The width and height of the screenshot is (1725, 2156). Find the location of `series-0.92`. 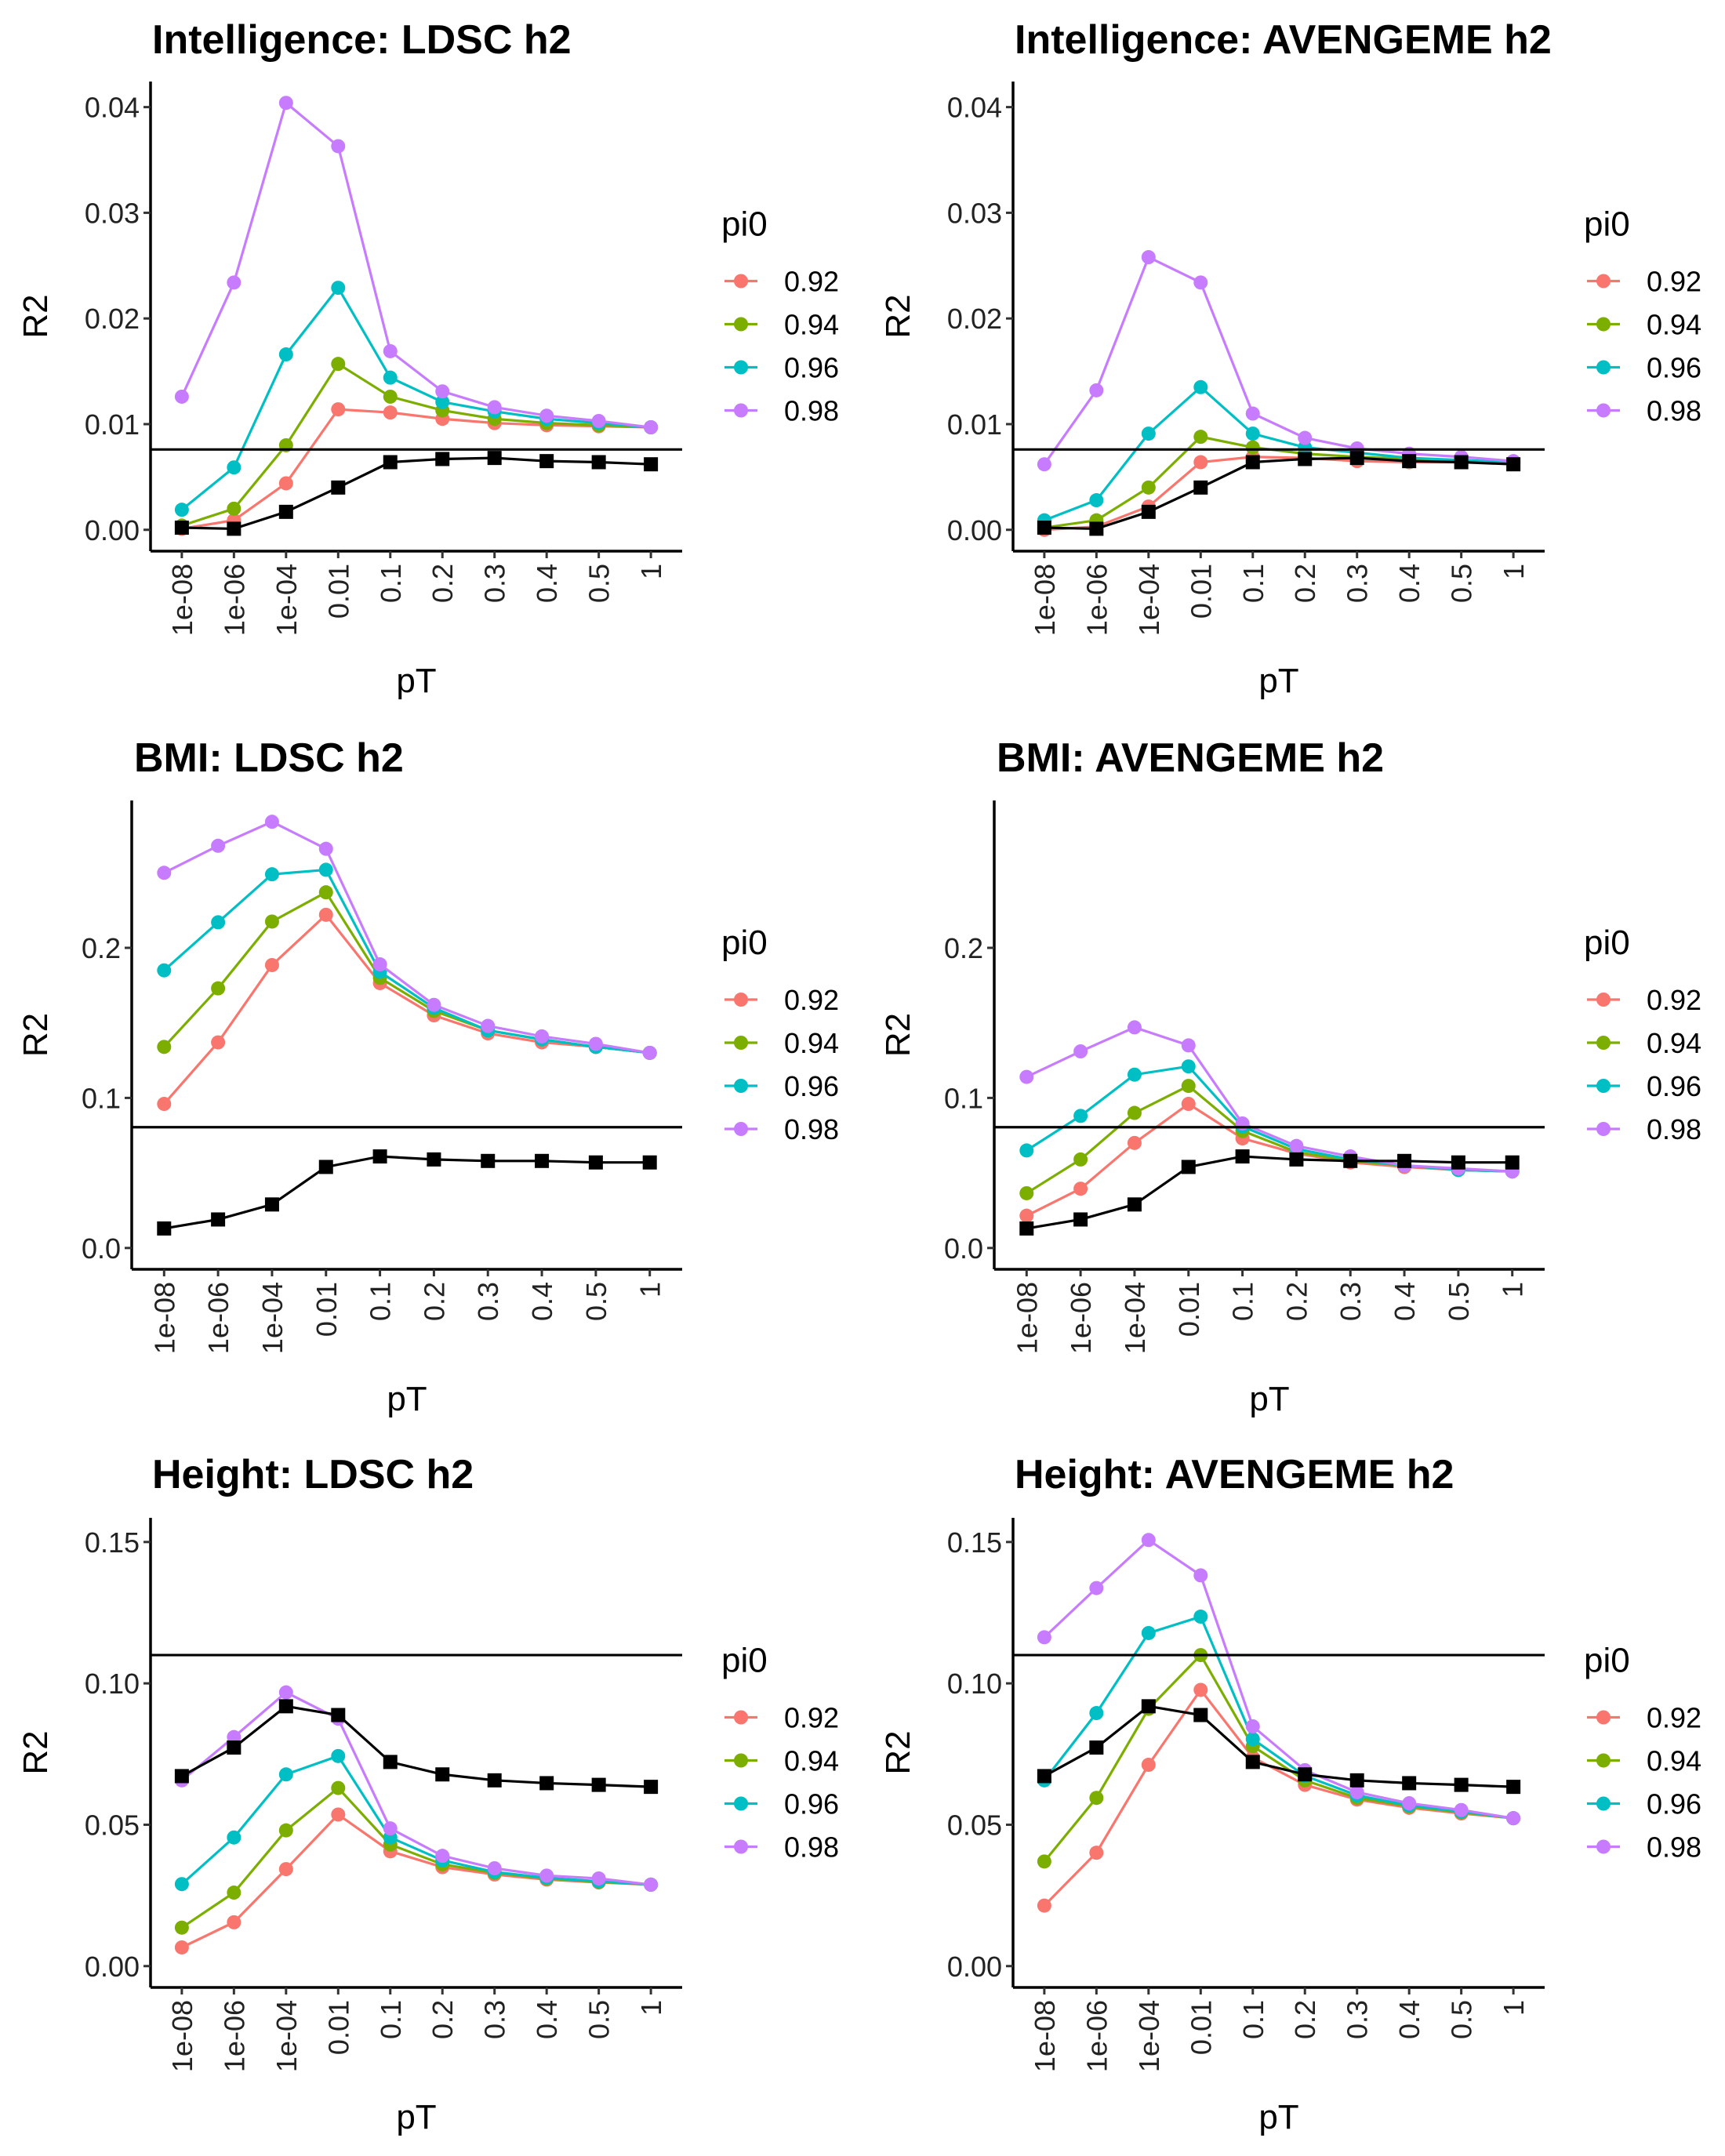

series-0.92 is located at coordinates (407, 1010).